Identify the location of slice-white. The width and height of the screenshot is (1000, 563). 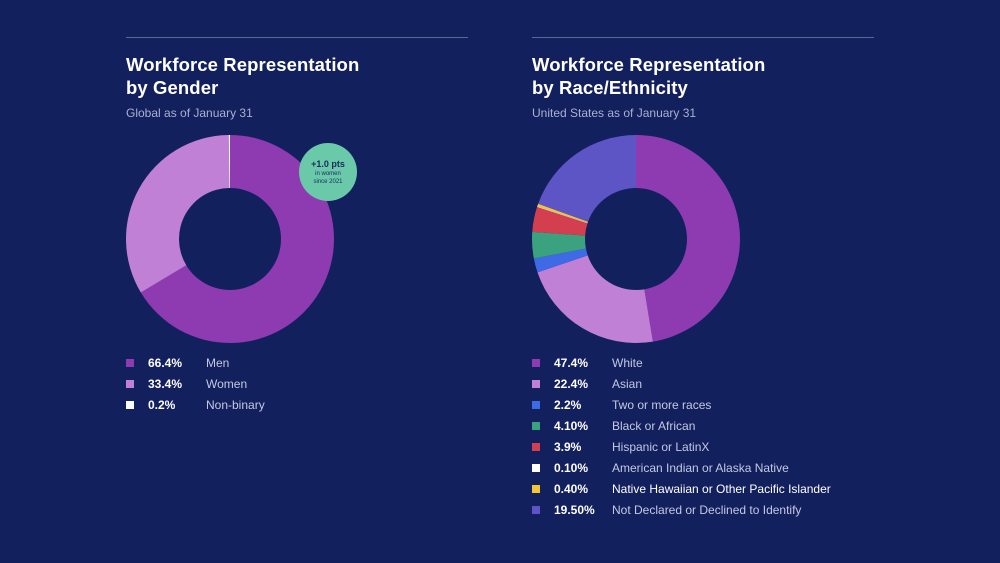
(688, 238).